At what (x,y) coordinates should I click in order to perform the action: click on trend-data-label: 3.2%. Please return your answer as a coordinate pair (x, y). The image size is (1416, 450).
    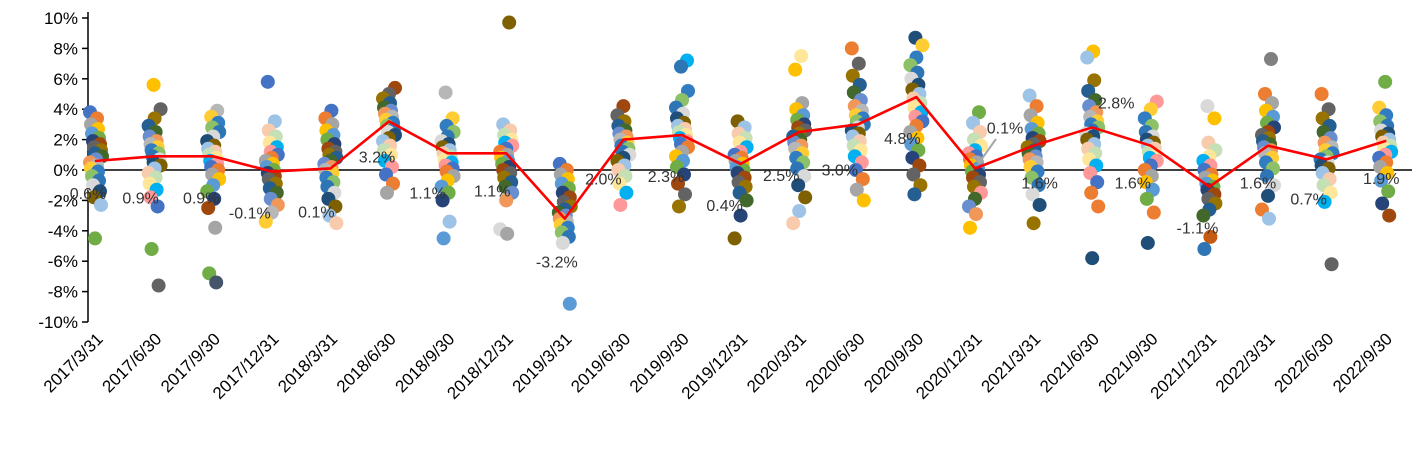
    Looking at the image, I should click on (377, 157).